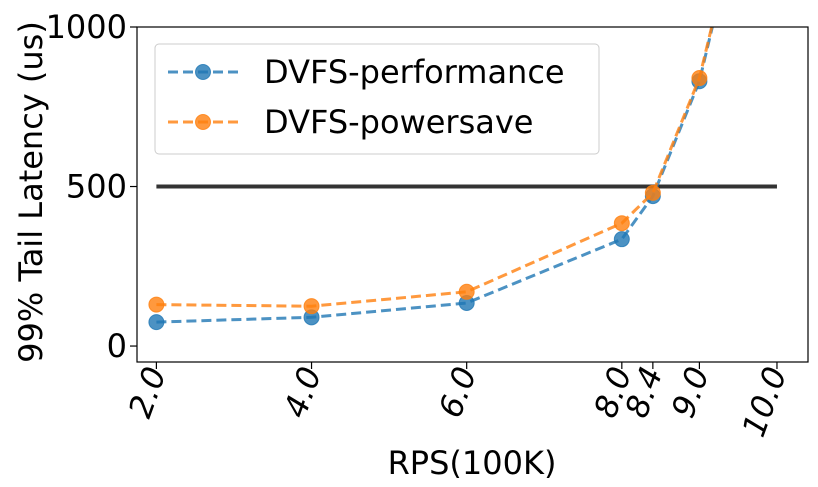 Image resolution: width=818 pixels, height=487 pixels. What do you see at coordinates (96, 187) in the screenshot?
I see `y-tick-label: 500` at bounding box center [96, 187].